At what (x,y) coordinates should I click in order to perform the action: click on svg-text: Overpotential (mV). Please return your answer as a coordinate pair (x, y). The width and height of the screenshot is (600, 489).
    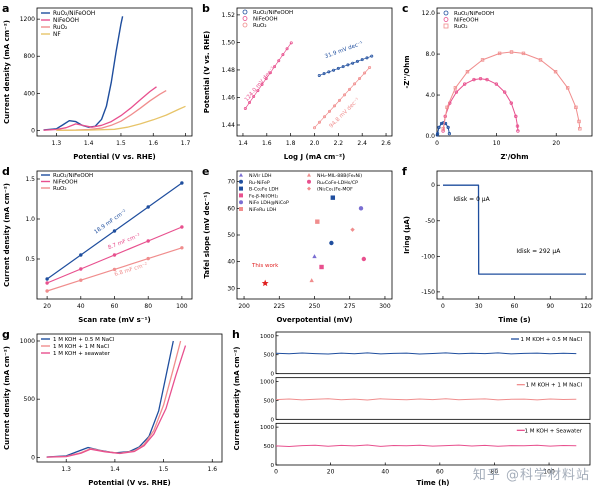
    Looking at the image, I should click on (314, 320).